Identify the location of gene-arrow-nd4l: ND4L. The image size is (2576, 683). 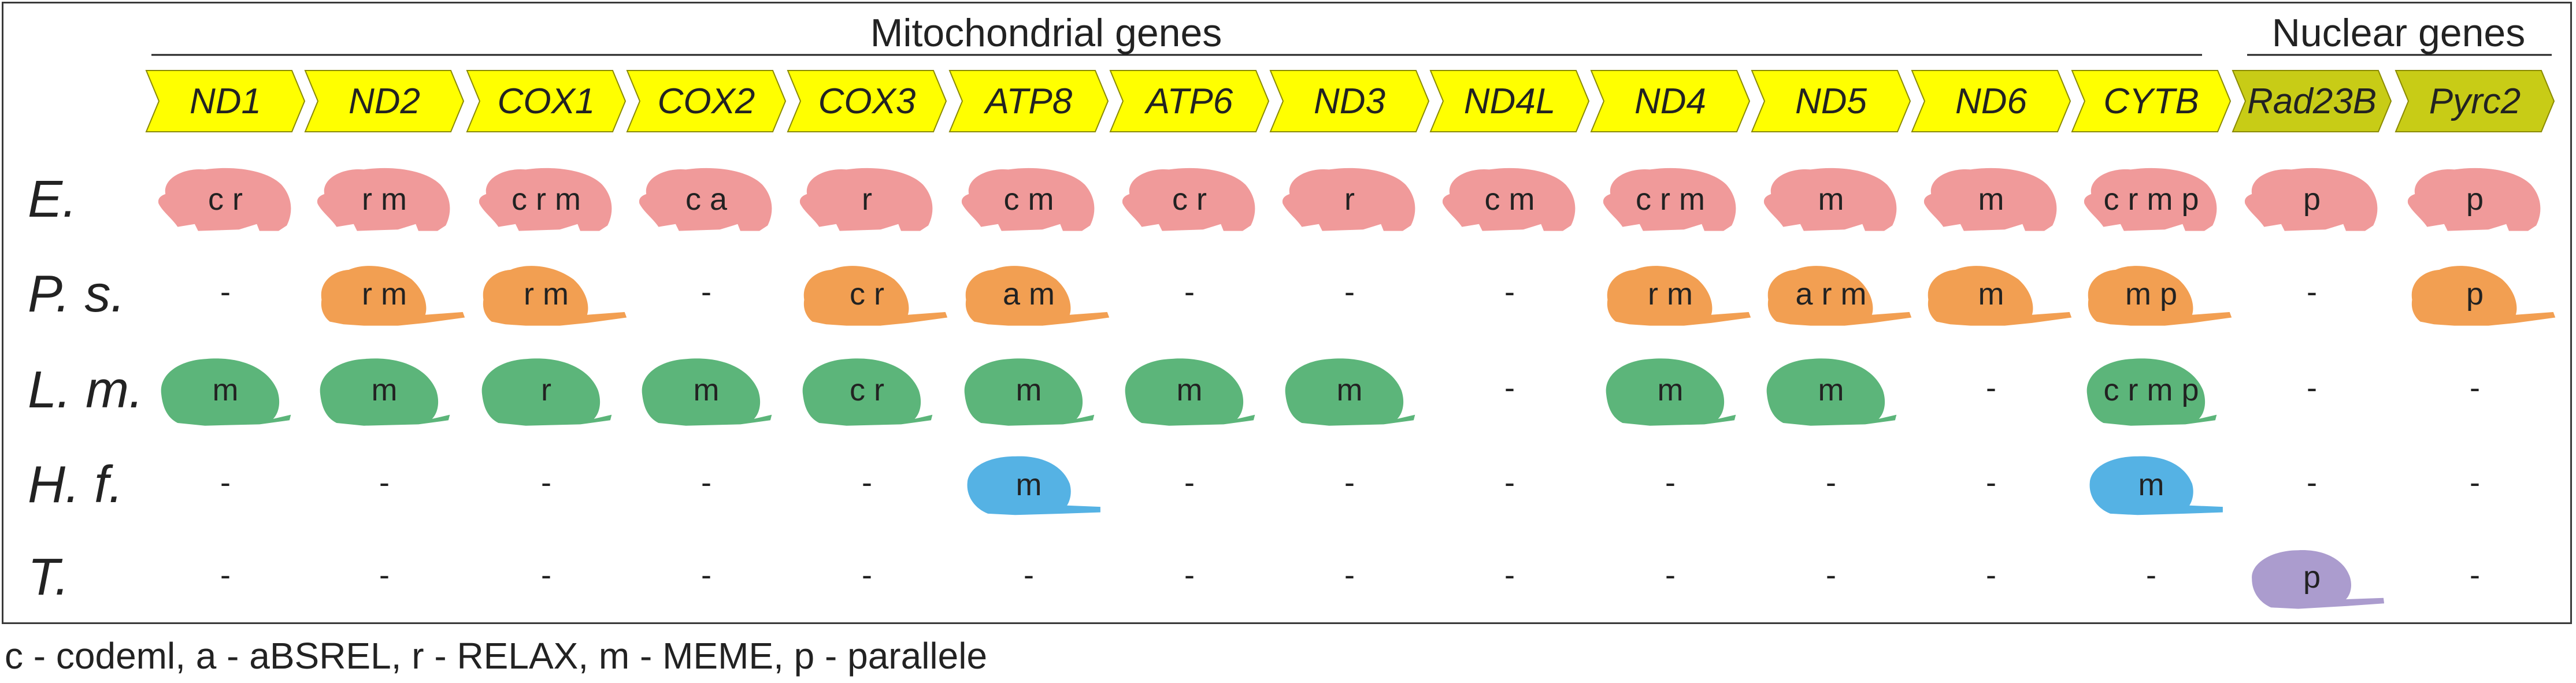
(1509, 101).